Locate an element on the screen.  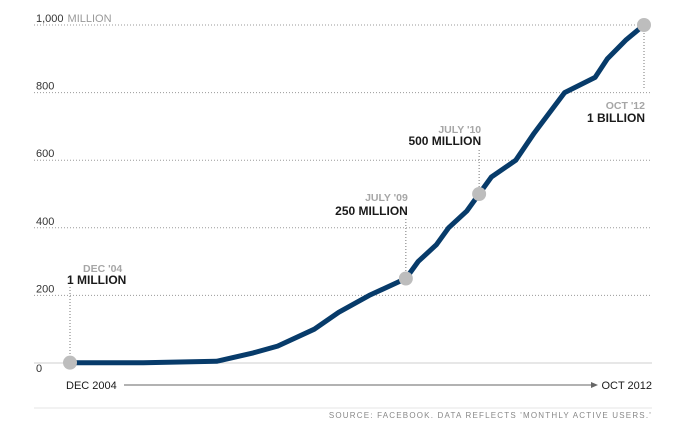
annotation-value-label: 250 MILLION is located at coordinates (371, 211).